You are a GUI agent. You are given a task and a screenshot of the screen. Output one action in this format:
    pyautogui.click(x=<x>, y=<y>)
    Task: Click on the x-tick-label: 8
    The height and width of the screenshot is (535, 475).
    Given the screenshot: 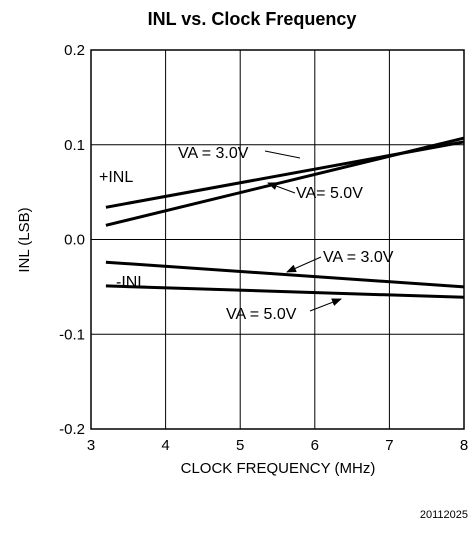 What is the action you would take?
    pyautogui.click(x=464, y=445)
    